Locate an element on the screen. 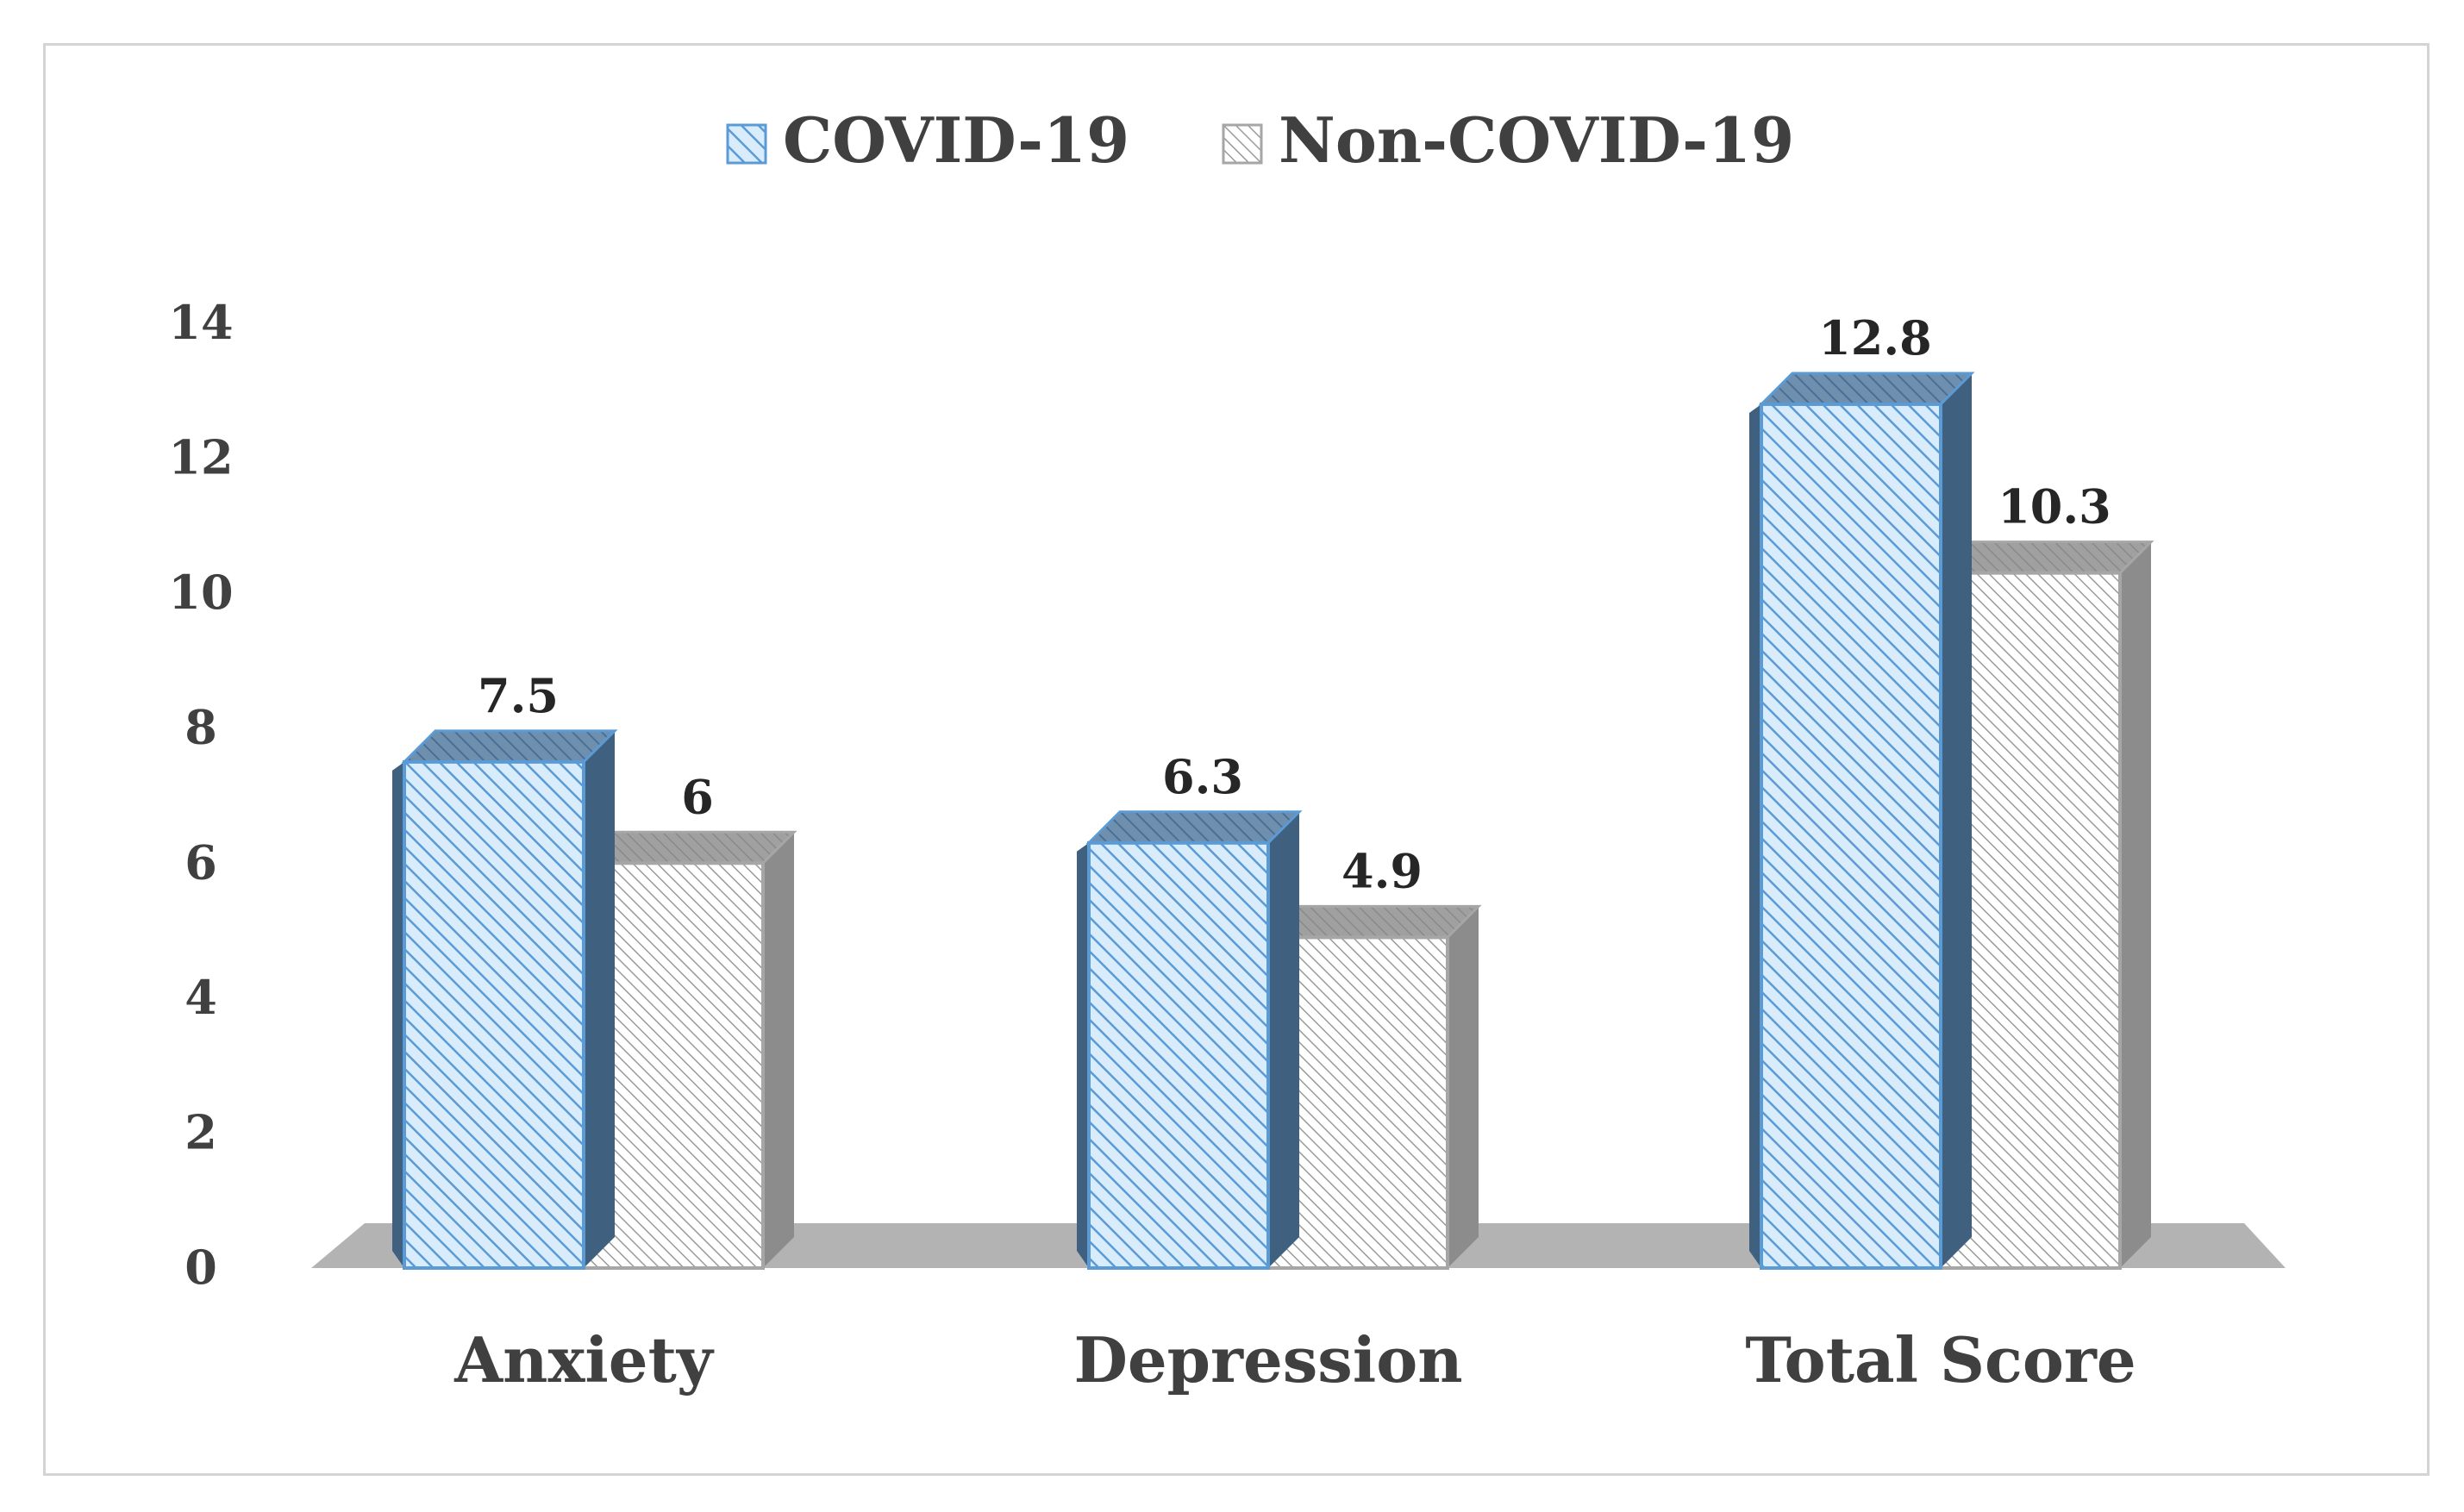  legend-item-covid: COVID-19 is located at coordinates (927, 140).